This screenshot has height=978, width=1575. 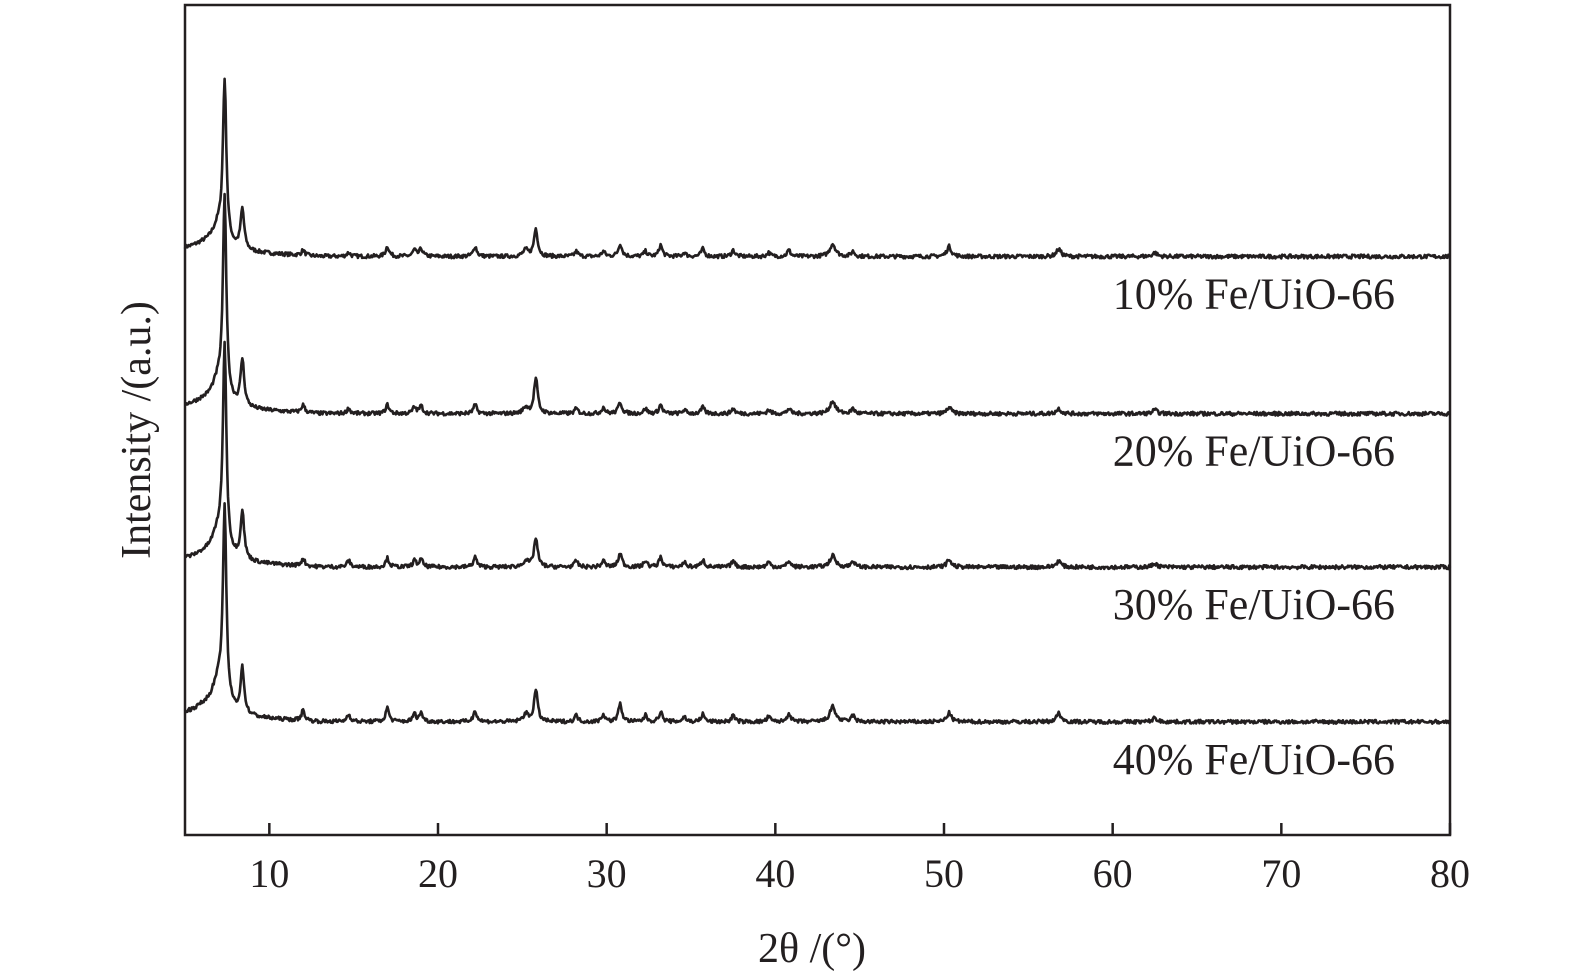 What do you see at coordinates (812, 949) in the screenshot?
I see `x-axis-label: 2θ /(°)` at bounding box center [812, 949].